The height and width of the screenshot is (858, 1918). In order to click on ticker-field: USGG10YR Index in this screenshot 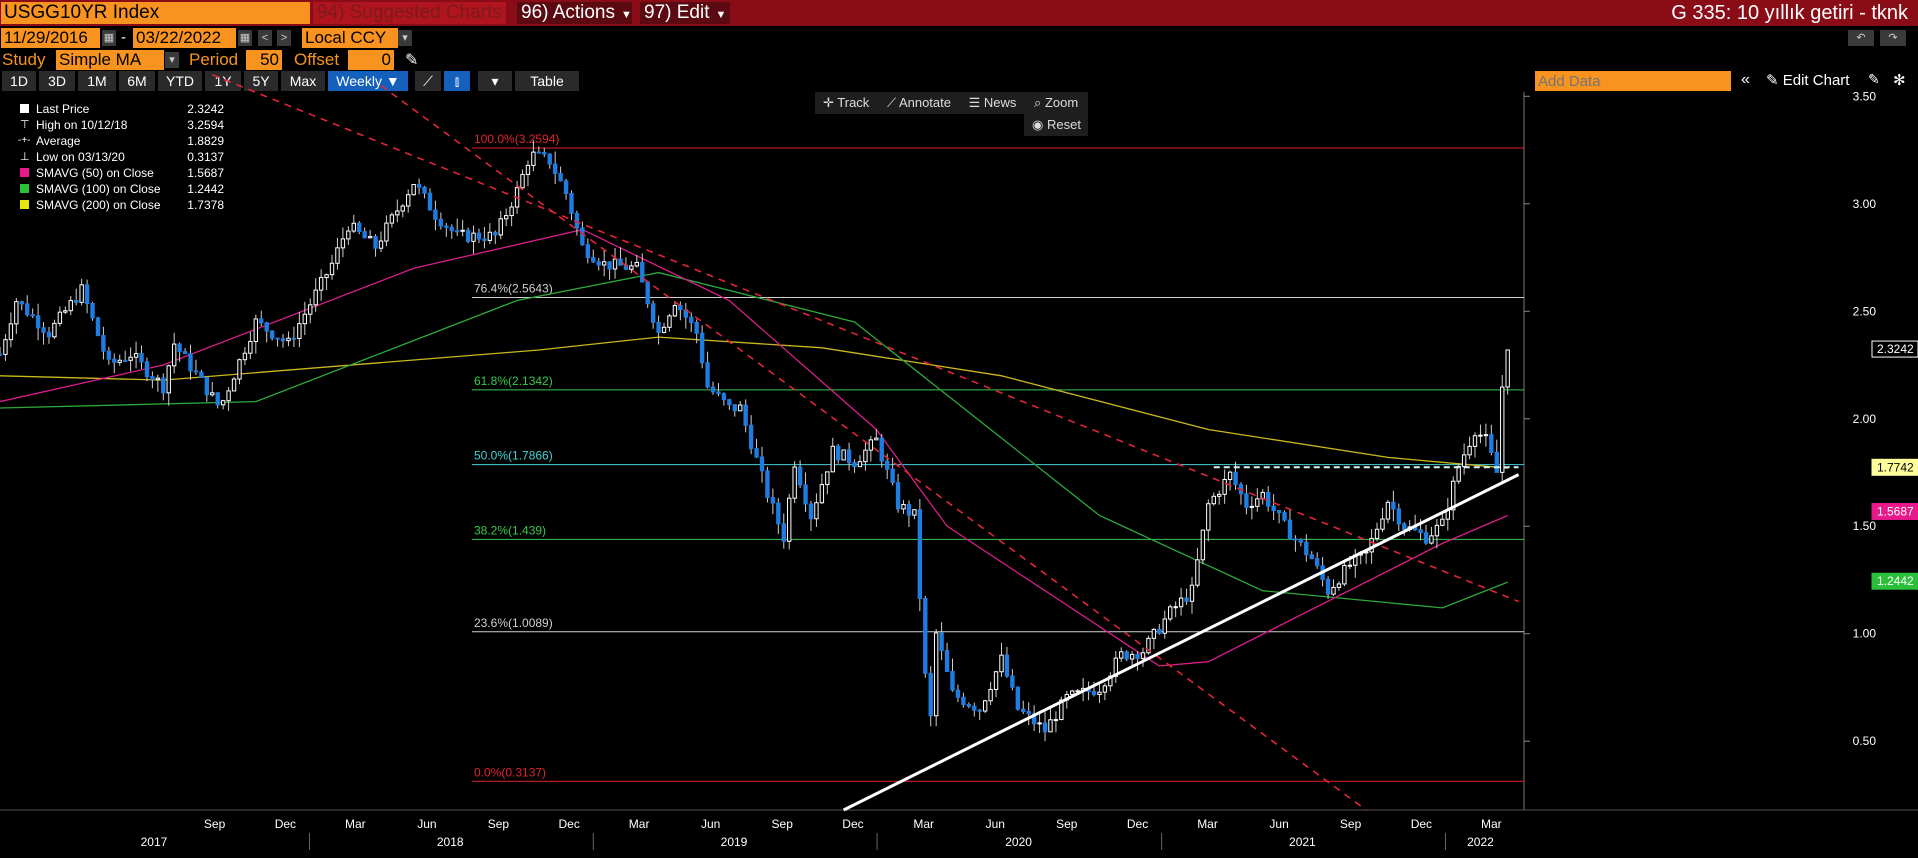, I will do `click(155, 13)`.